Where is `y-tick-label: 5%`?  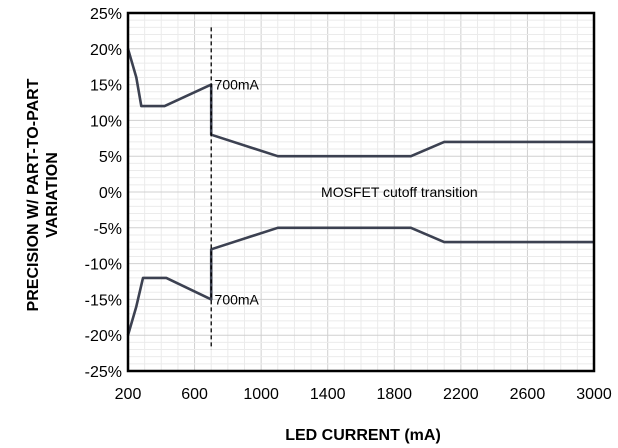
y-tick-label: 5% is located at coordinates (110, 157).